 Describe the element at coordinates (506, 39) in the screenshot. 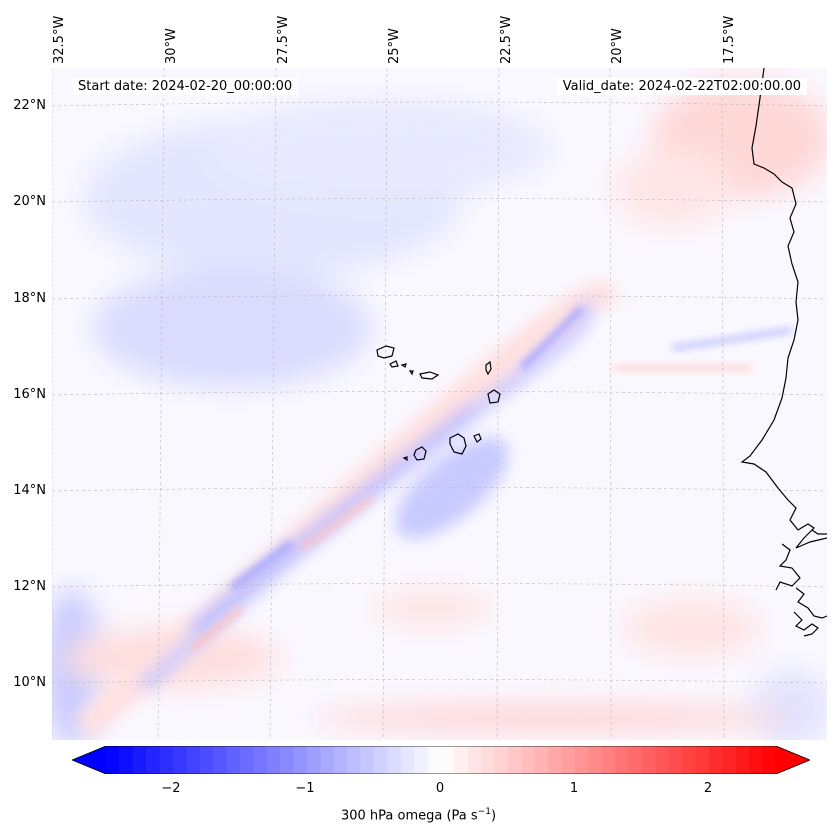

I see `lon-label-22-5w: 22.5°W` at that location.